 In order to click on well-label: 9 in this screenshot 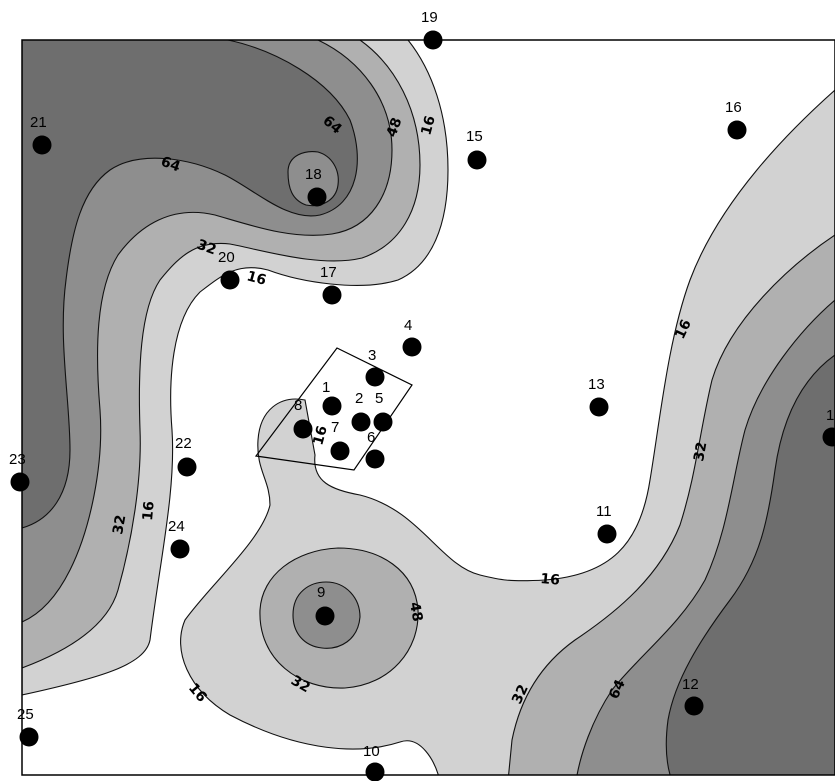, I will do `click(321, 592)`.